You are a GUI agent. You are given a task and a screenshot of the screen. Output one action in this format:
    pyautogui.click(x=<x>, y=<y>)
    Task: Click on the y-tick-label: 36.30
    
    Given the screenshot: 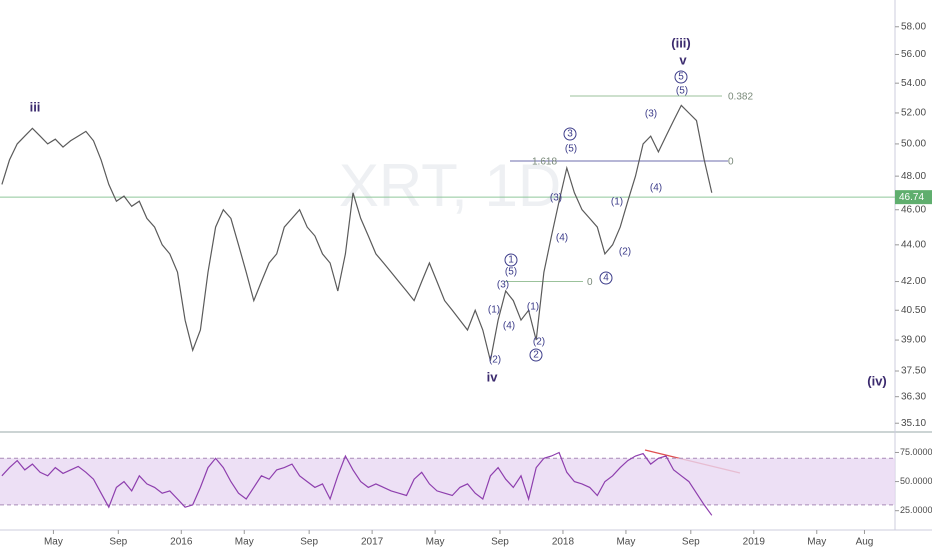 What is the action you would take?
    pyautogui.click(x=913, y=396)
    